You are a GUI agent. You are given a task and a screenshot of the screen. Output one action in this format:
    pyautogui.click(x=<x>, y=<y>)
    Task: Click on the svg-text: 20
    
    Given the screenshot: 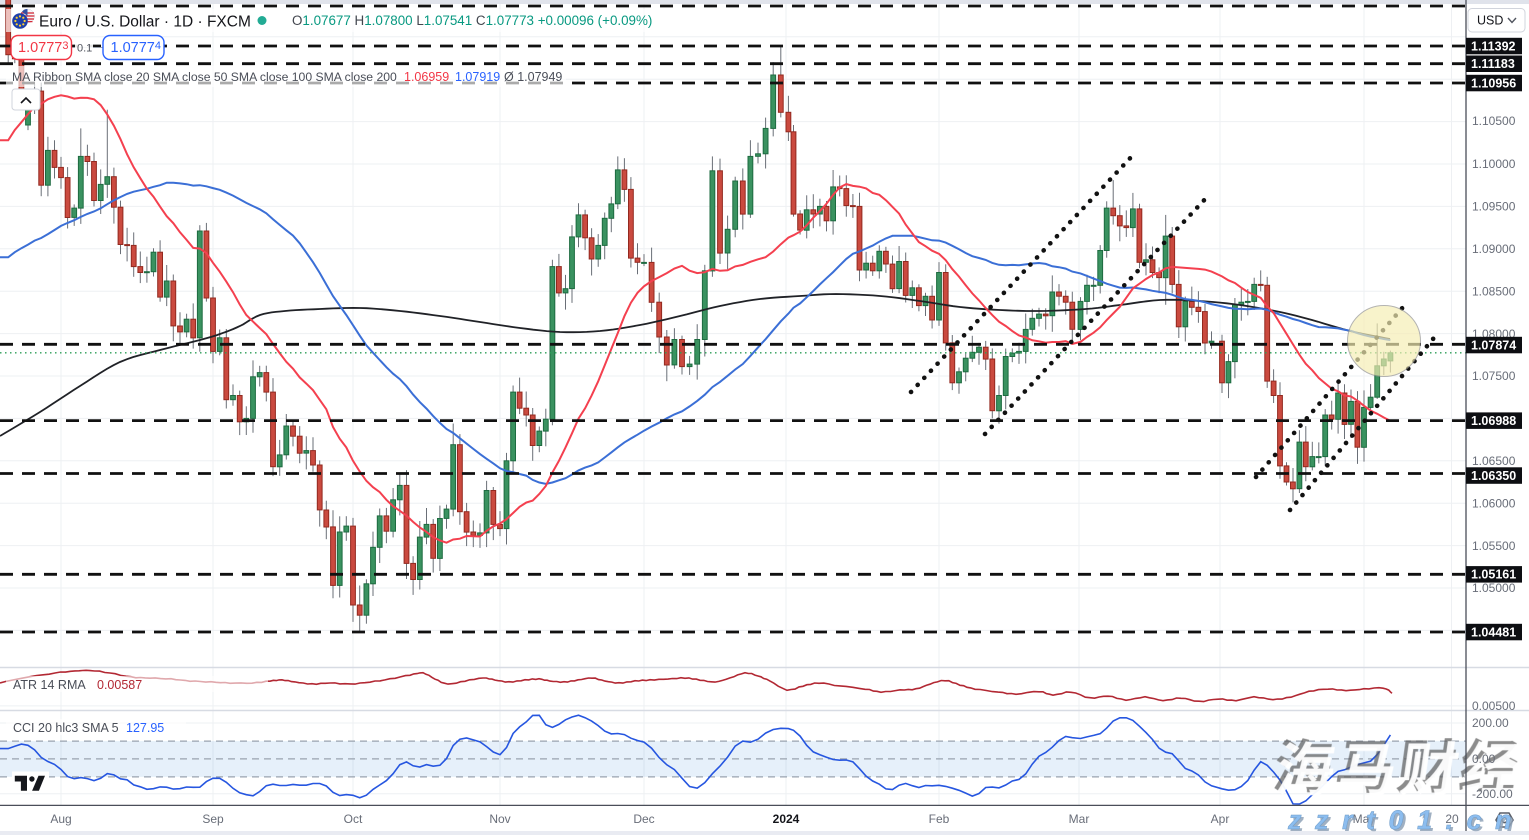 What is the action you would take?
    pyautogui.click(x=1452, y=819)
    